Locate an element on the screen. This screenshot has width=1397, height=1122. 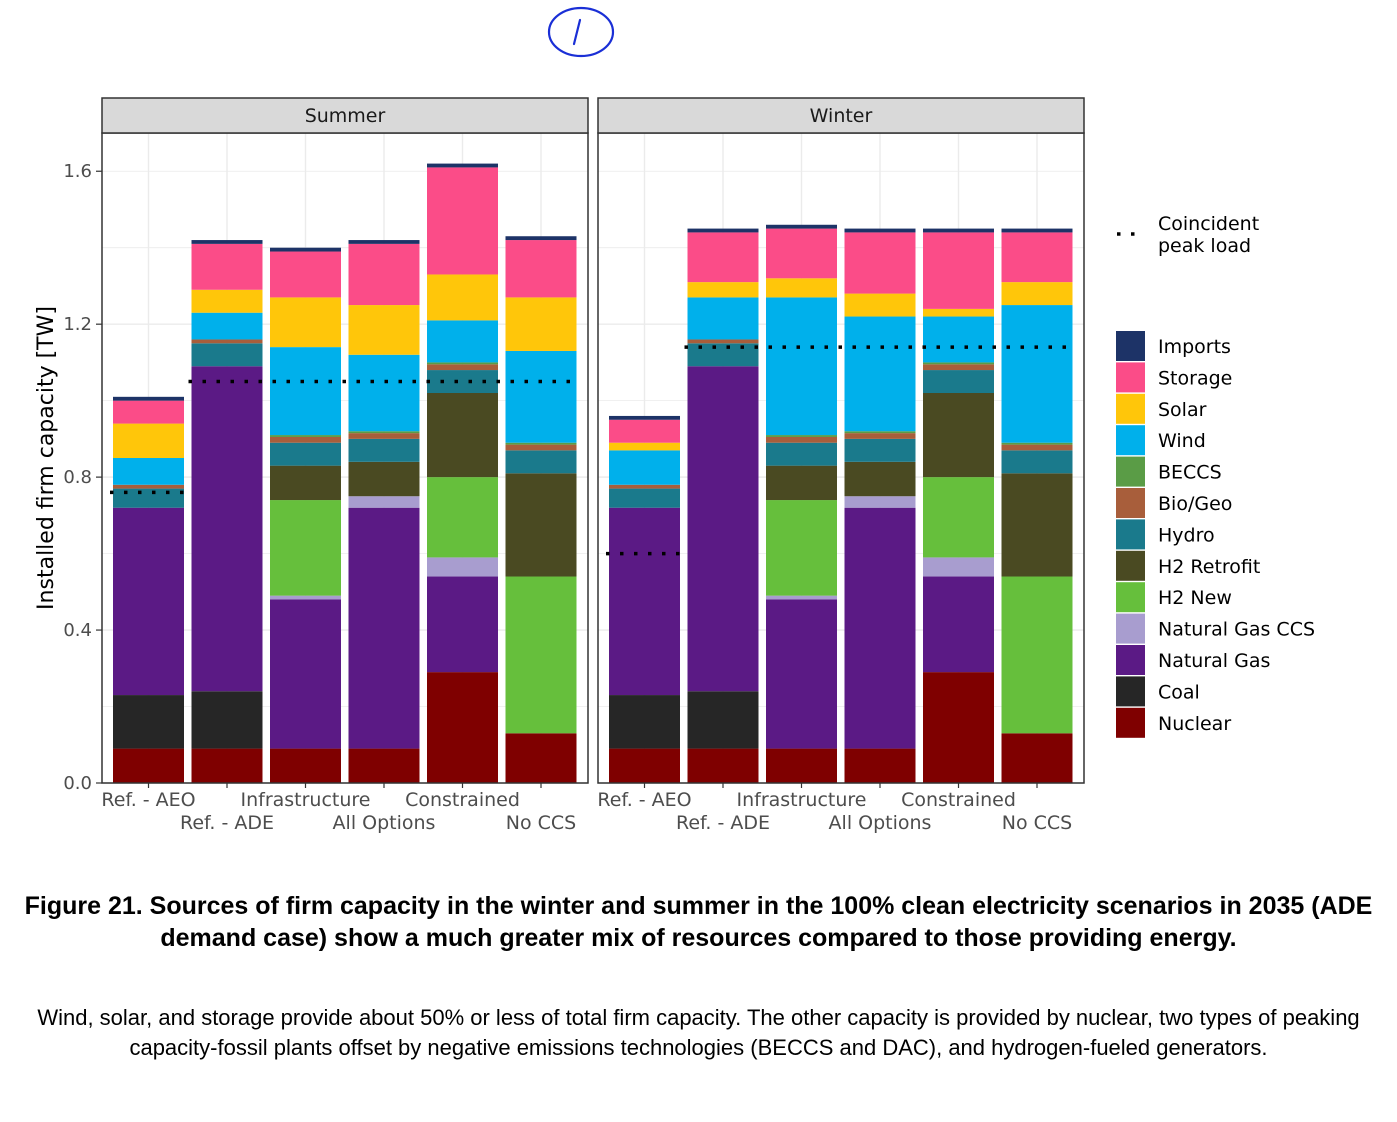
legend-item-h2-retrofit: H2 Retrofit is located at coordinates (1188, 565).